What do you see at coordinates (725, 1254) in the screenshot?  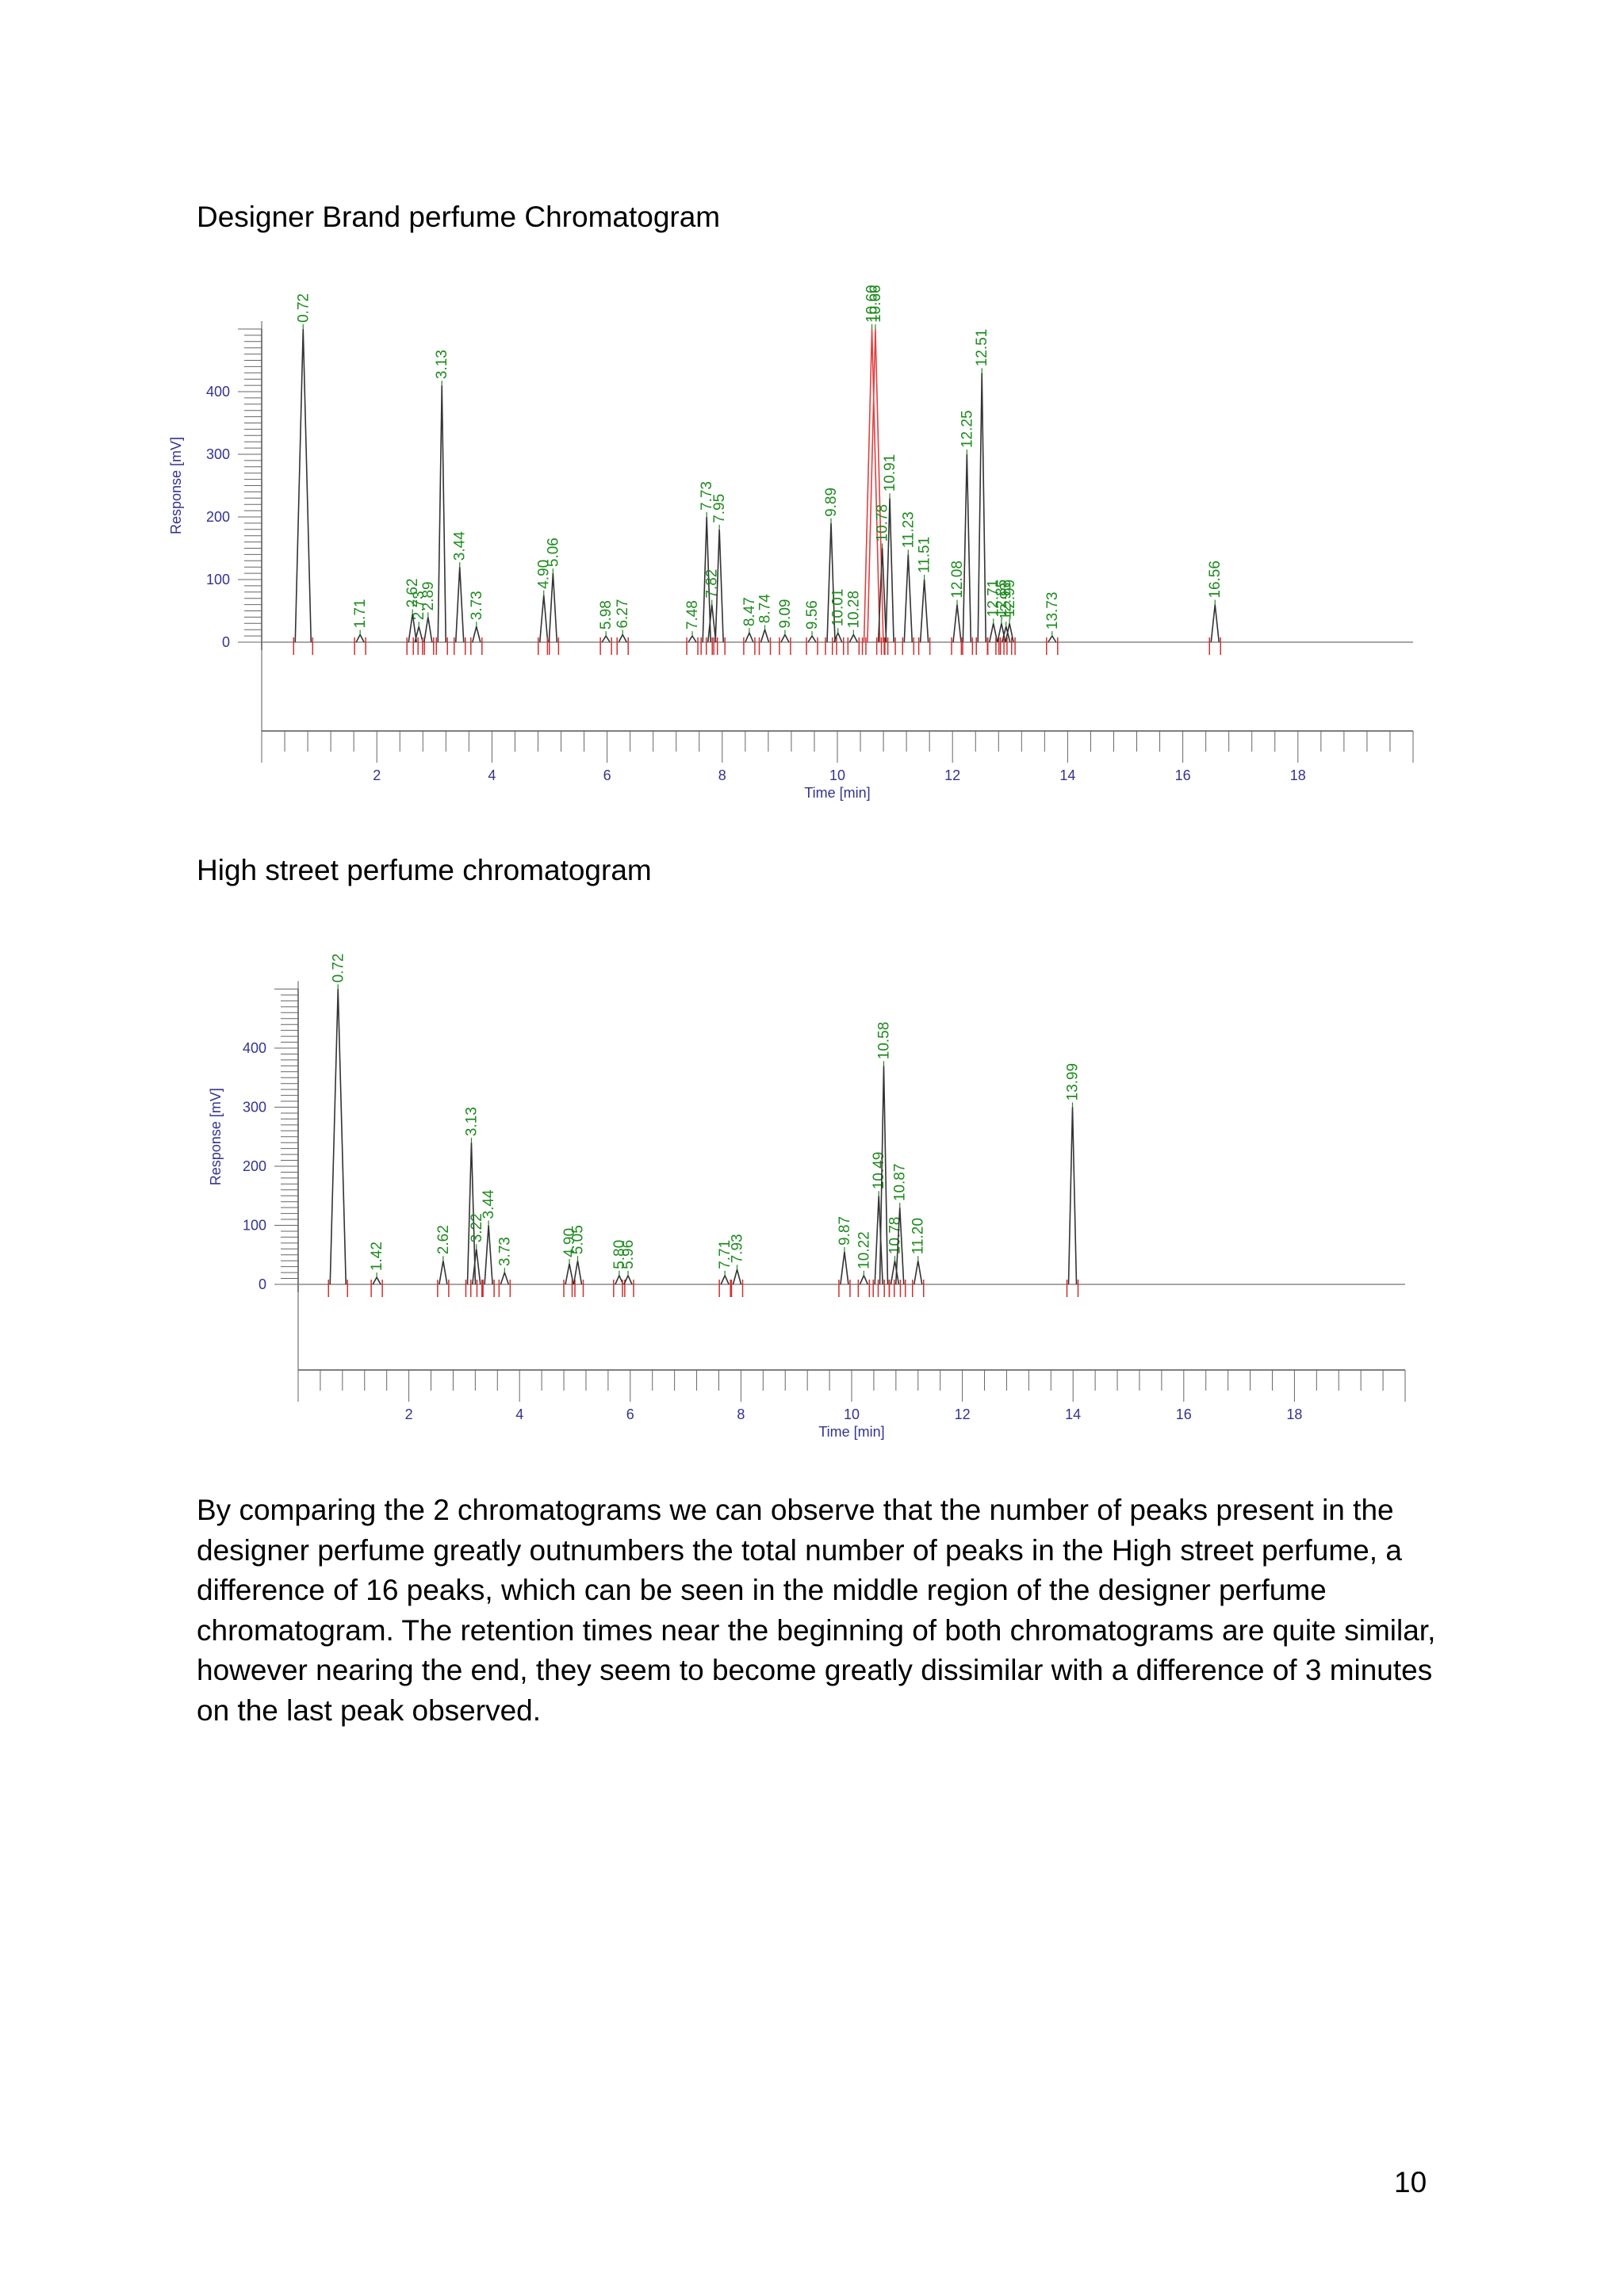 I see `peak-label: 7.71` at bounding box center [725, 1254].